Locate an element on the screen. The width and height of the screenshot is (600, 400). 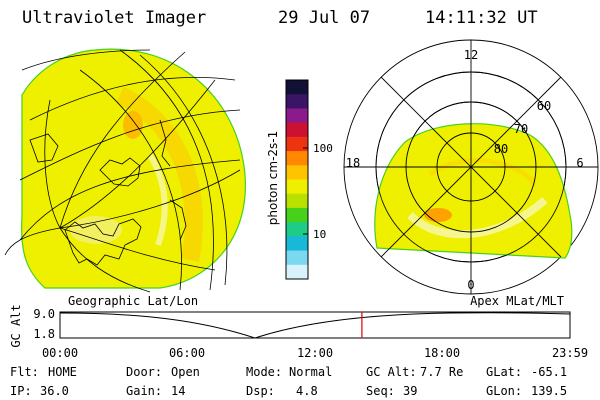
geographic-title: Geographic Lat/Lon is located at coordinates (133, 301).